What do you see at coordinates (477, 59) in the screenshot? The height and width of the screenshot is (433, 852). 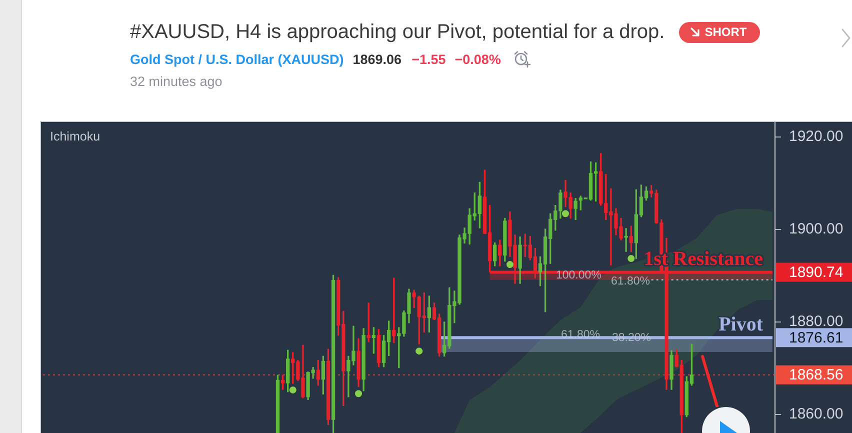 I see `text: −0.08%` at bounding box center [477, 59].